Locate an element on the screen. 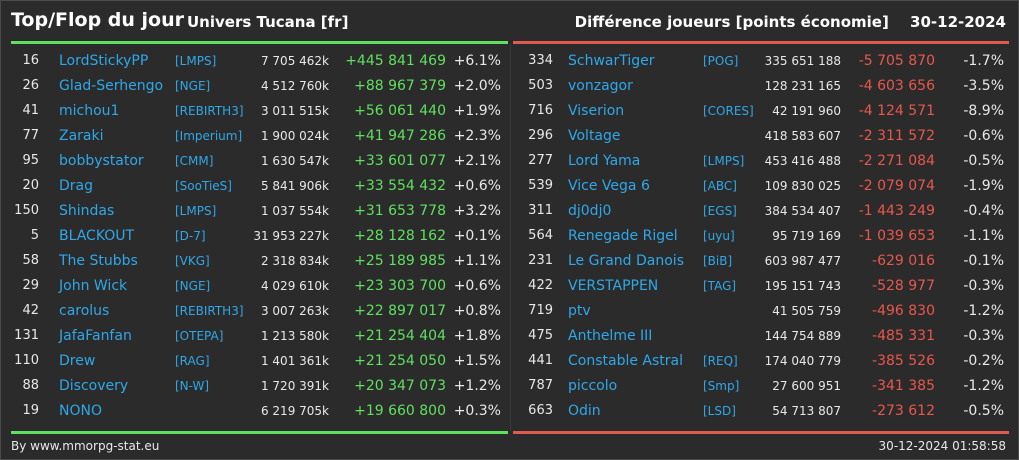  flop-row: 503 vonzagor 128 231 165 -4 603 656 -3.5% is located at coordinates (764, 87).